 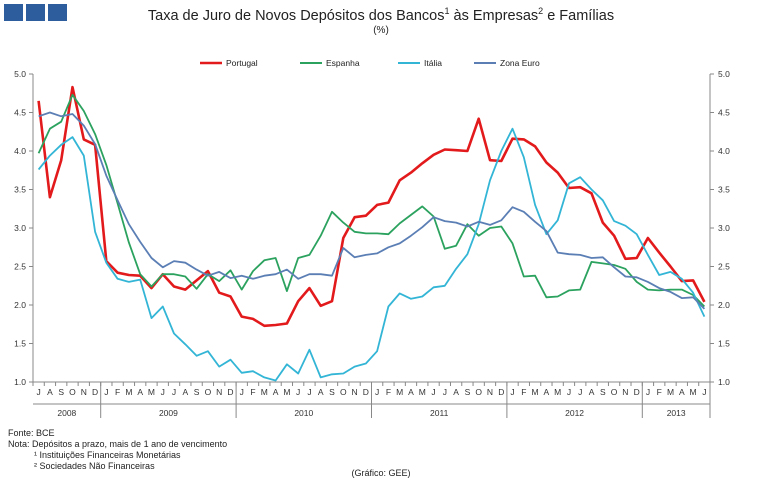 What do you see at coordinates (724, 228) in the screenshot?
I see `y-tick-label-right: 3.0` at bounding box center [724, 228].